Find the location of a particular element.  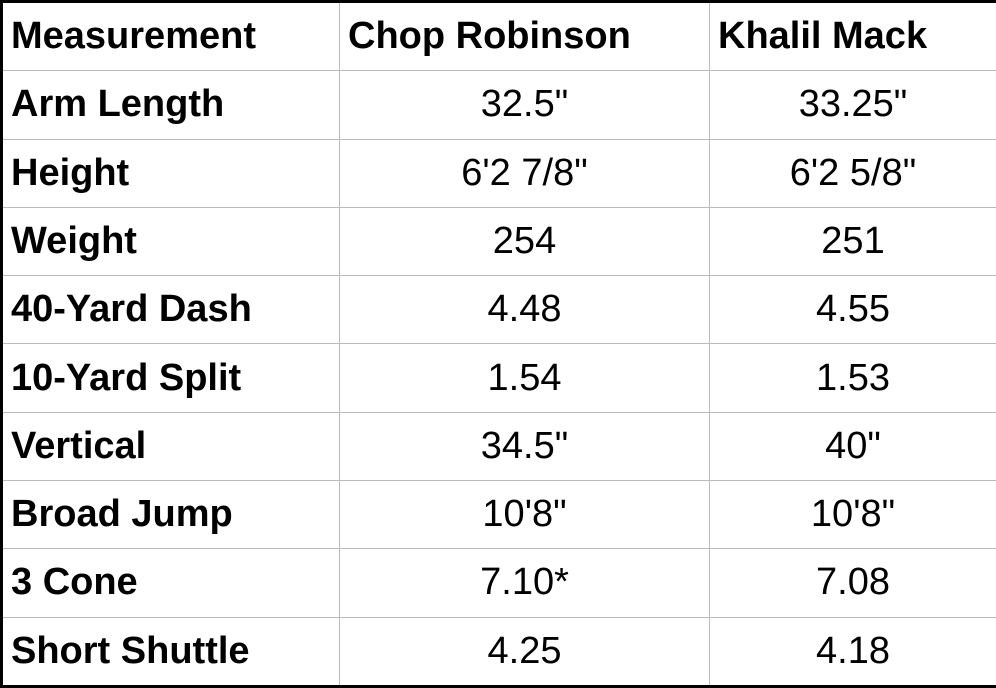

value-cell: 1.53 is located at coordinates (852, 378).